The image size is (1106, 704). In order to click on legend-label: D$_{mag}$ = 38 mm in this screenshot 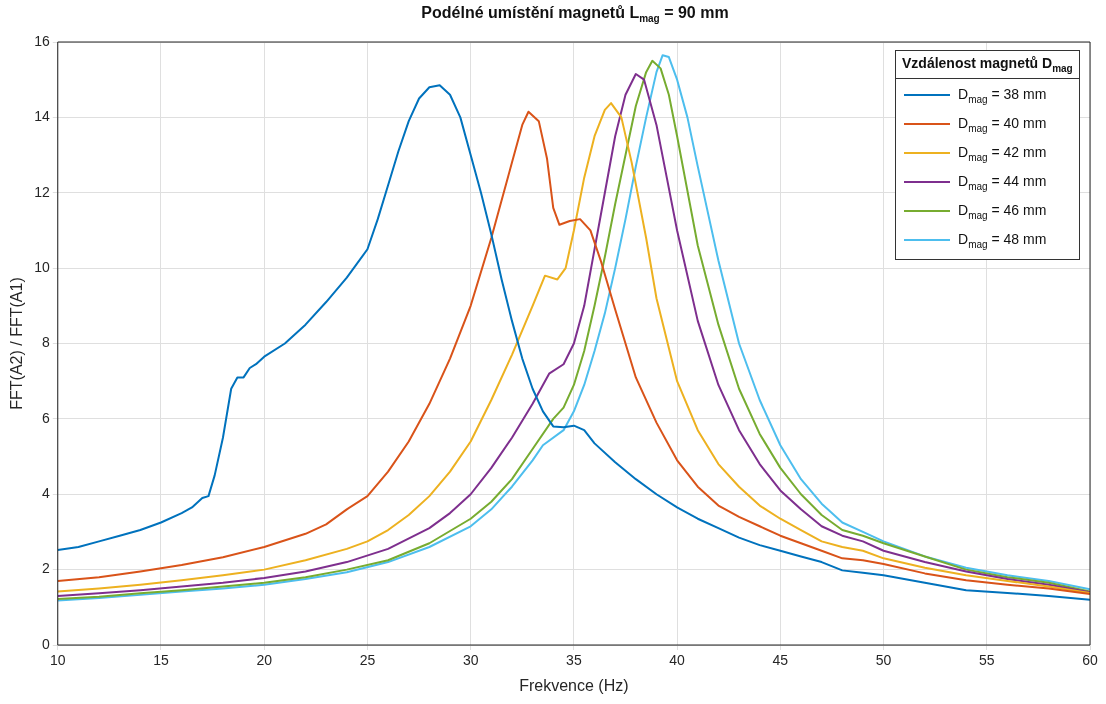, I will do `click(1002, 95)`.